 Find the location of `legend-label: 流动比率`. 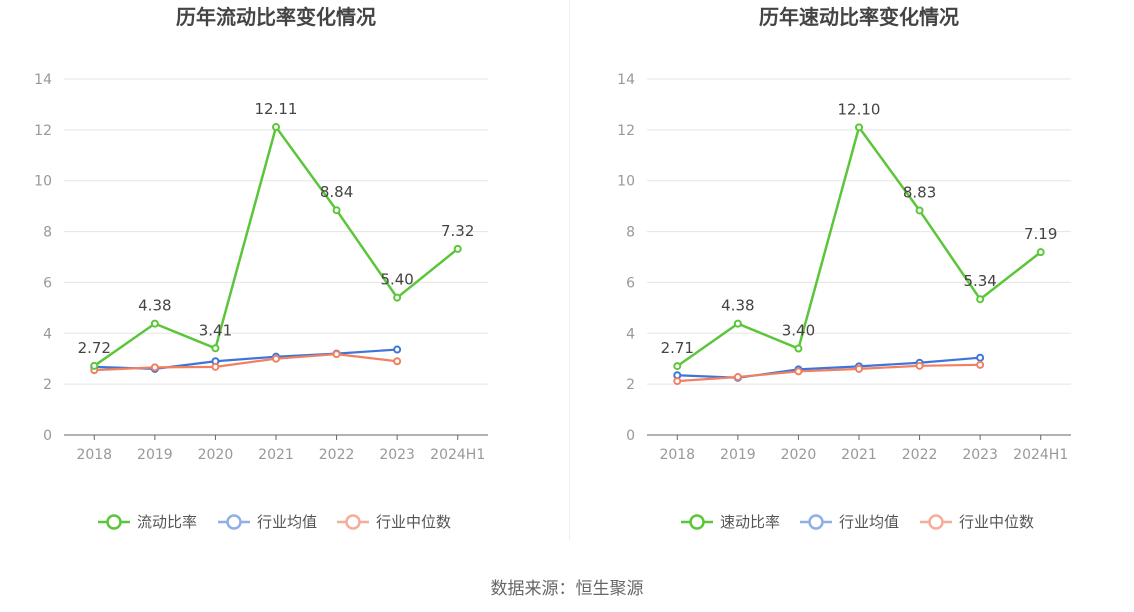

legend-label: 流动比率 is located at coordinates (167, 522).